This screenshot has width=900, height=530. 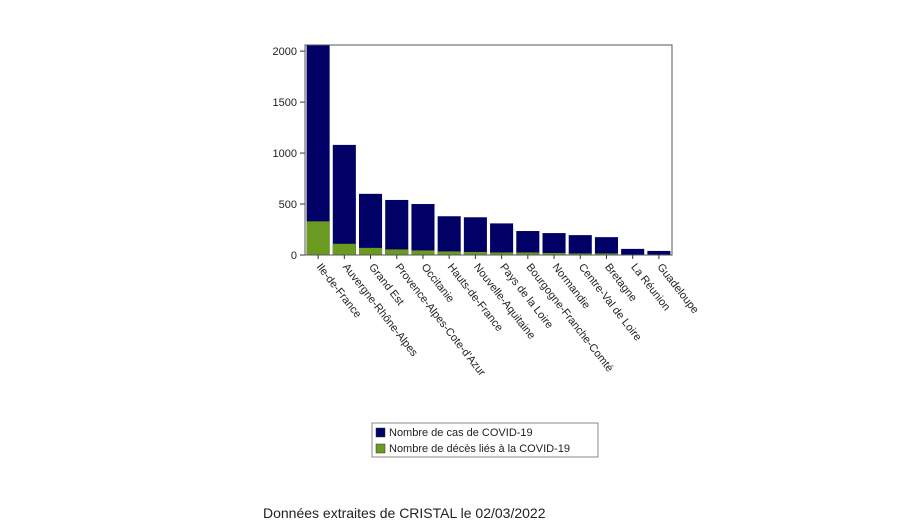 What do you see at coordinates (285, 52) in the screenshot?
I see `y-tick-label: 2000` at bounding box center [285, 52].